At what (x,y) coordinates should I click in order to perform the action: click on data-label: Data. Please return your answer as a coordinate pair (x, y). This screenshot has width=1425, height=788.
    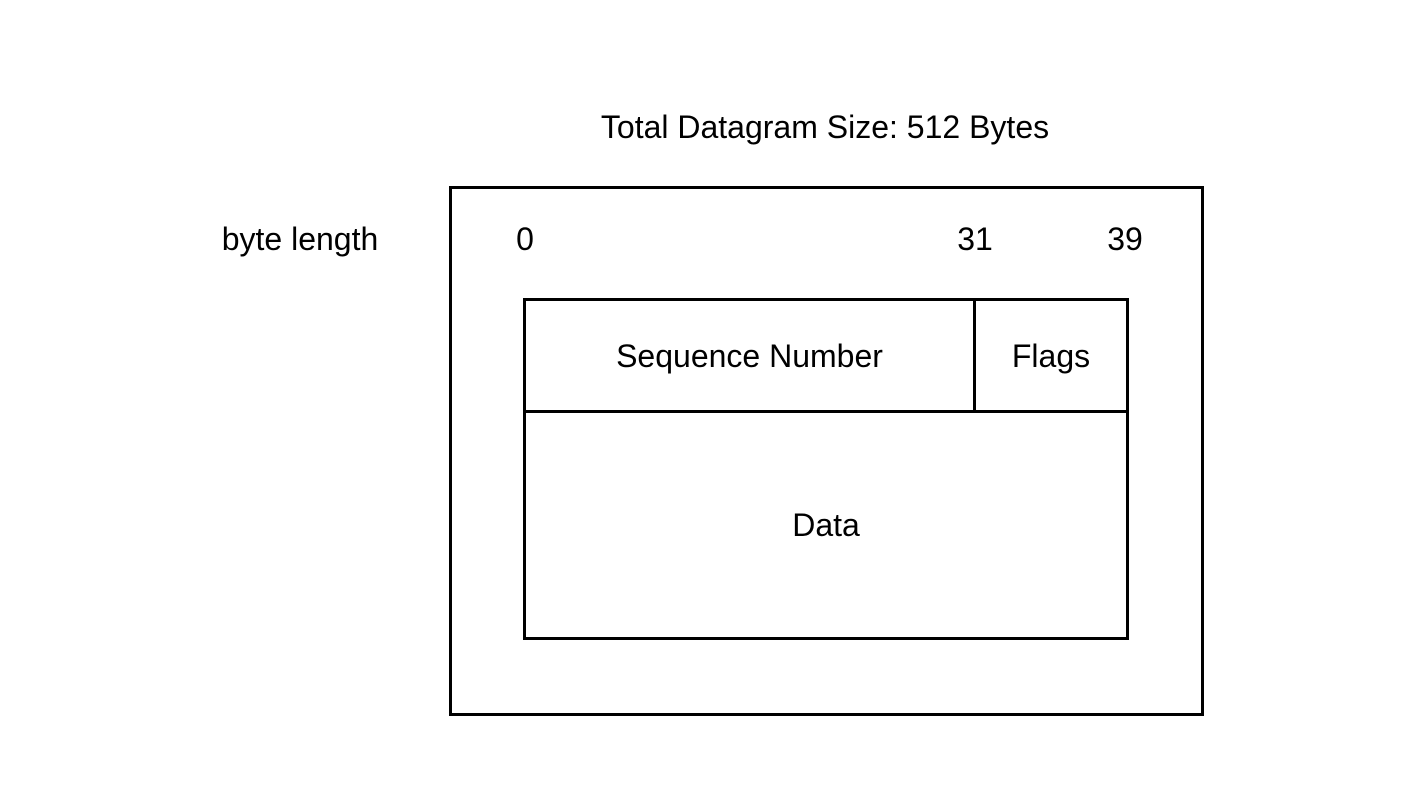
    Looking at the image, I should click on (826, 525).